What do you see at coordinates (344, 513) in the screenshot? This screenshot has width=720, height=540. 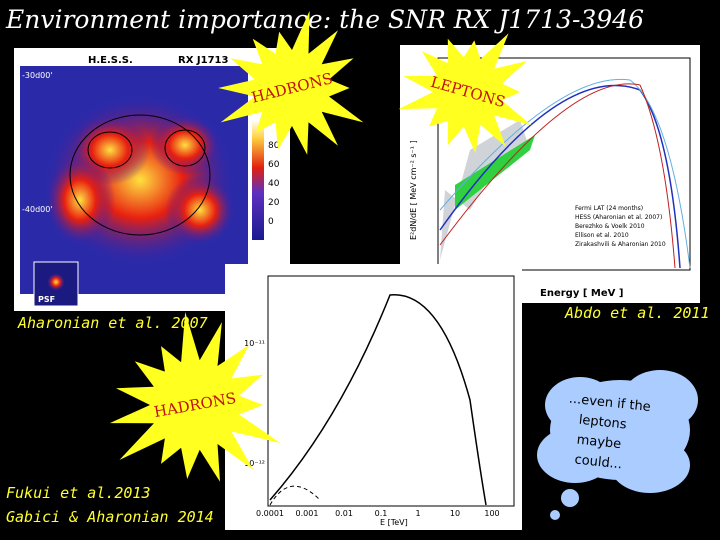 I see `x-tick-label: 0.01` at bounding box center [344, 513].